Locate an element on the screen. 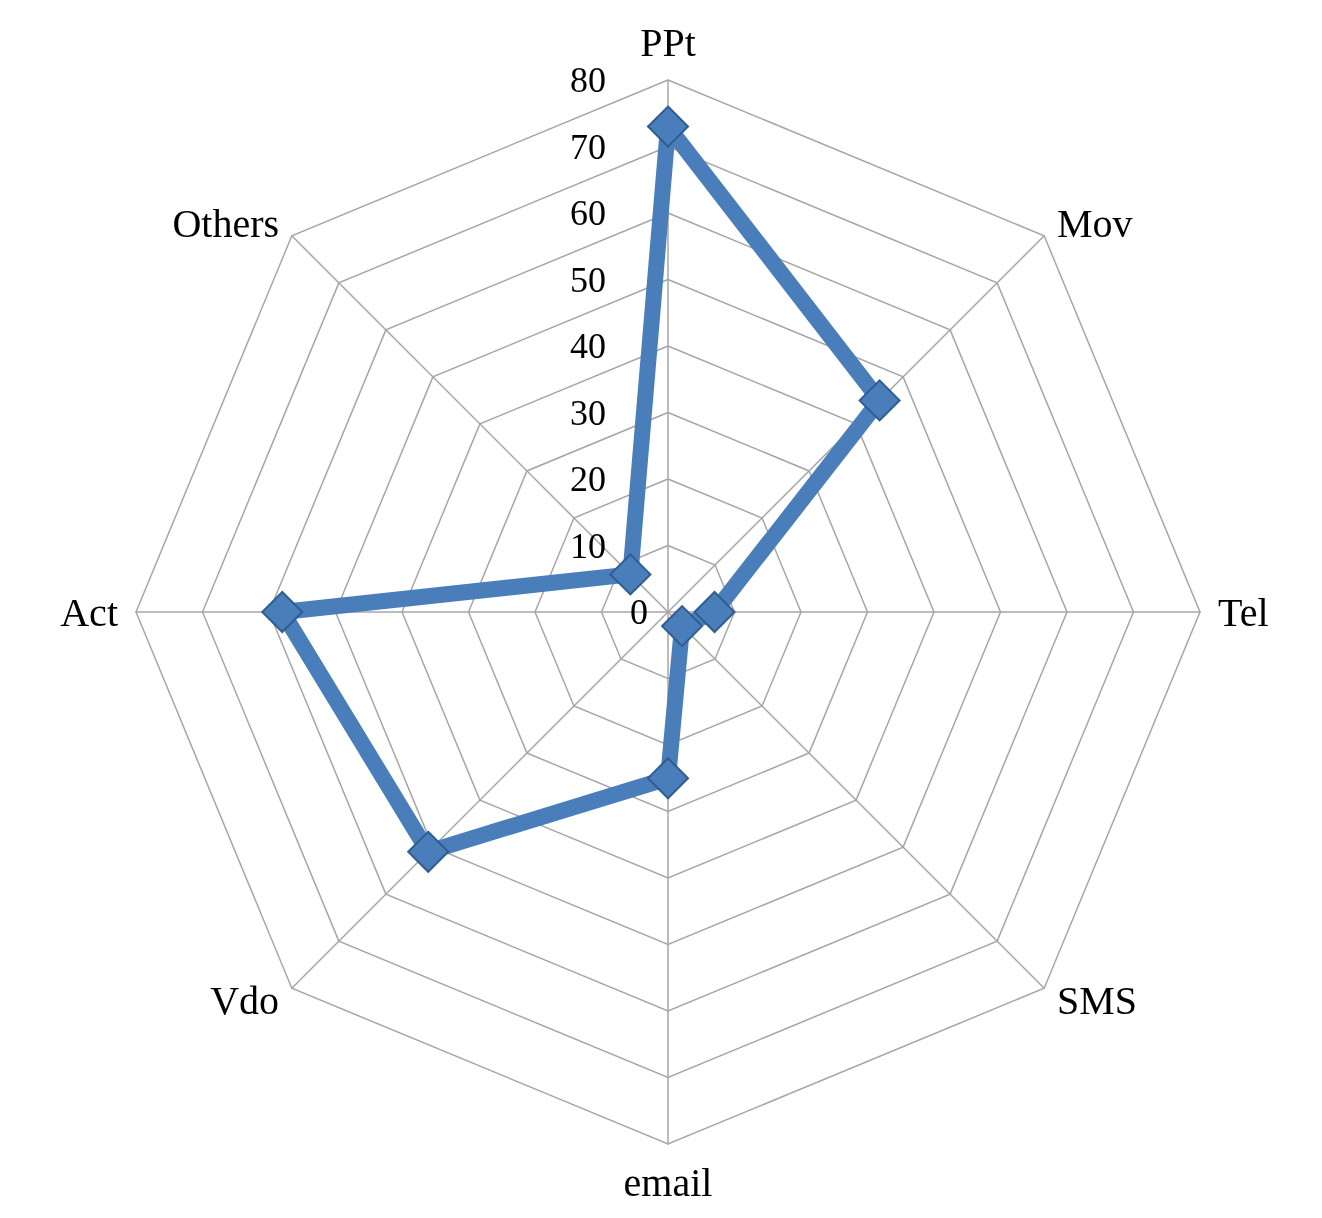  spoke-label: email is located at coordinates (668, 1182).